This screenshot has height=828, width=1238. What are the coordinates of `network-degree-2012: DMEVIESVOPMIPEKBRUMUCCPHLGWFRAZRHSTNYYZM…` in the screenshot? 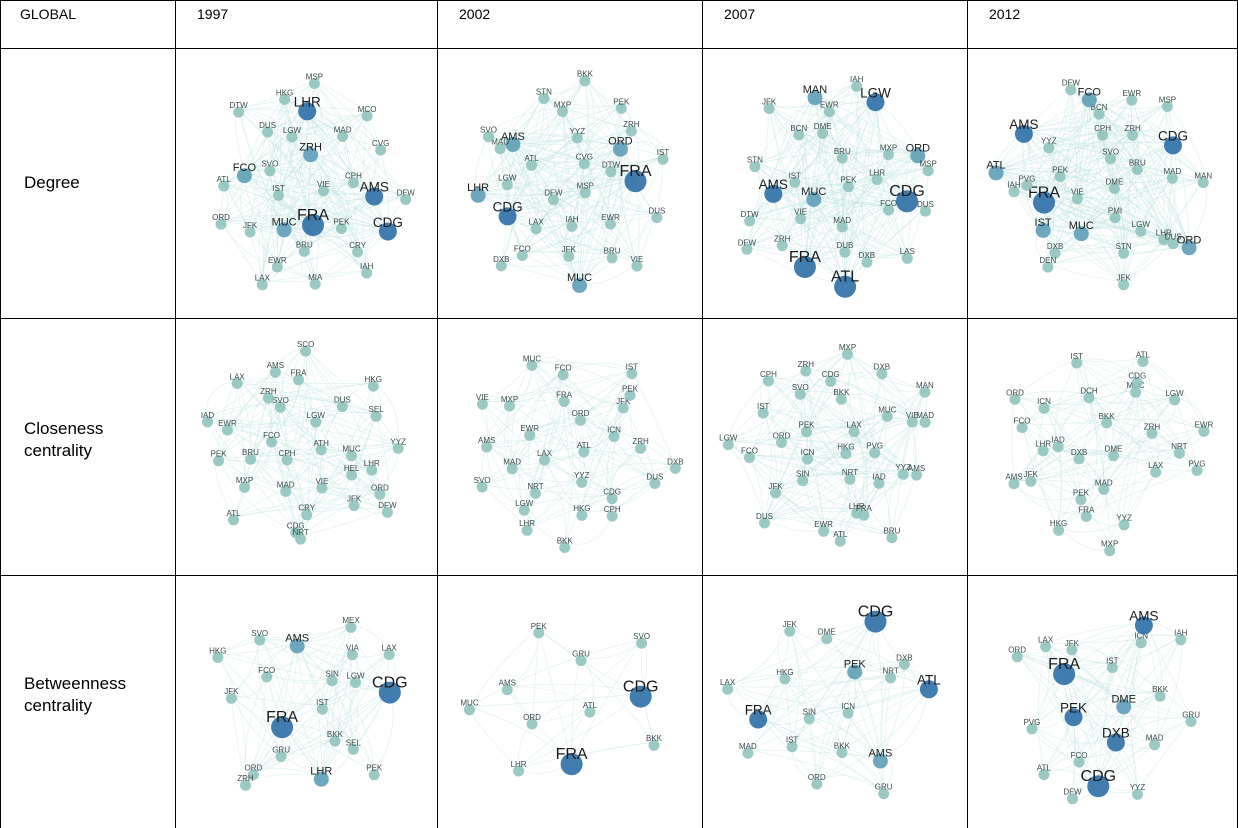 It's located at (1099, 185).